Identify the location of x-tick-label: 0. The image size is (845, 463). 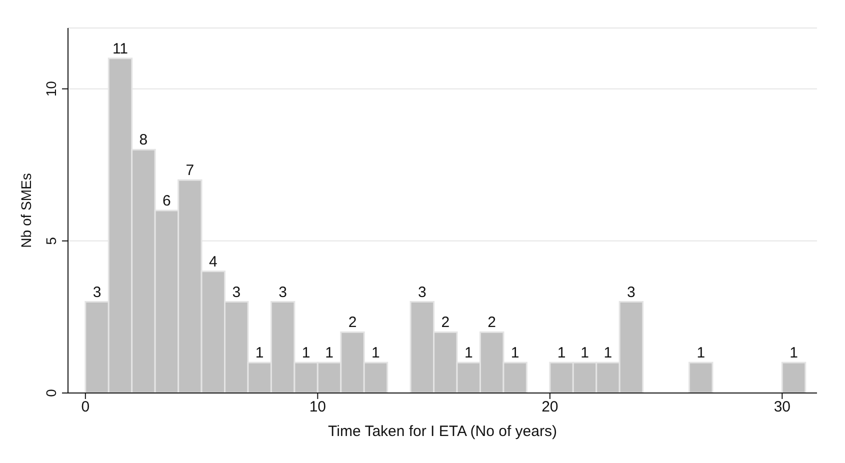
(85, 407).